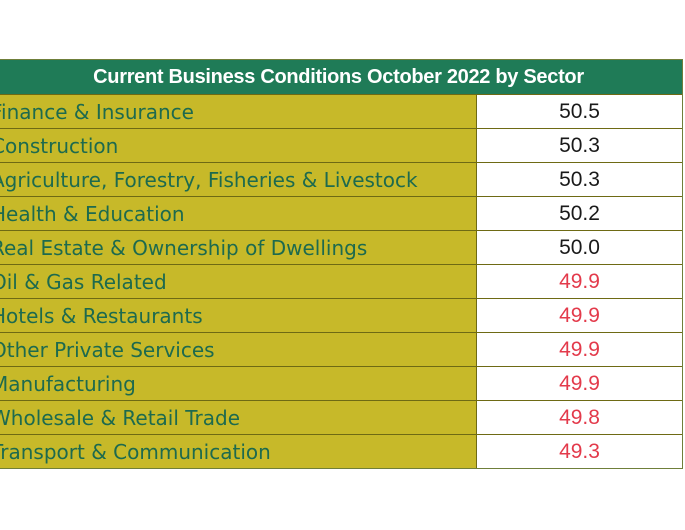 The image size is (685, 530). Describe the element at coordinates (92, 214) in the screenshot. I see `sector-label: Health & Education` at that location.